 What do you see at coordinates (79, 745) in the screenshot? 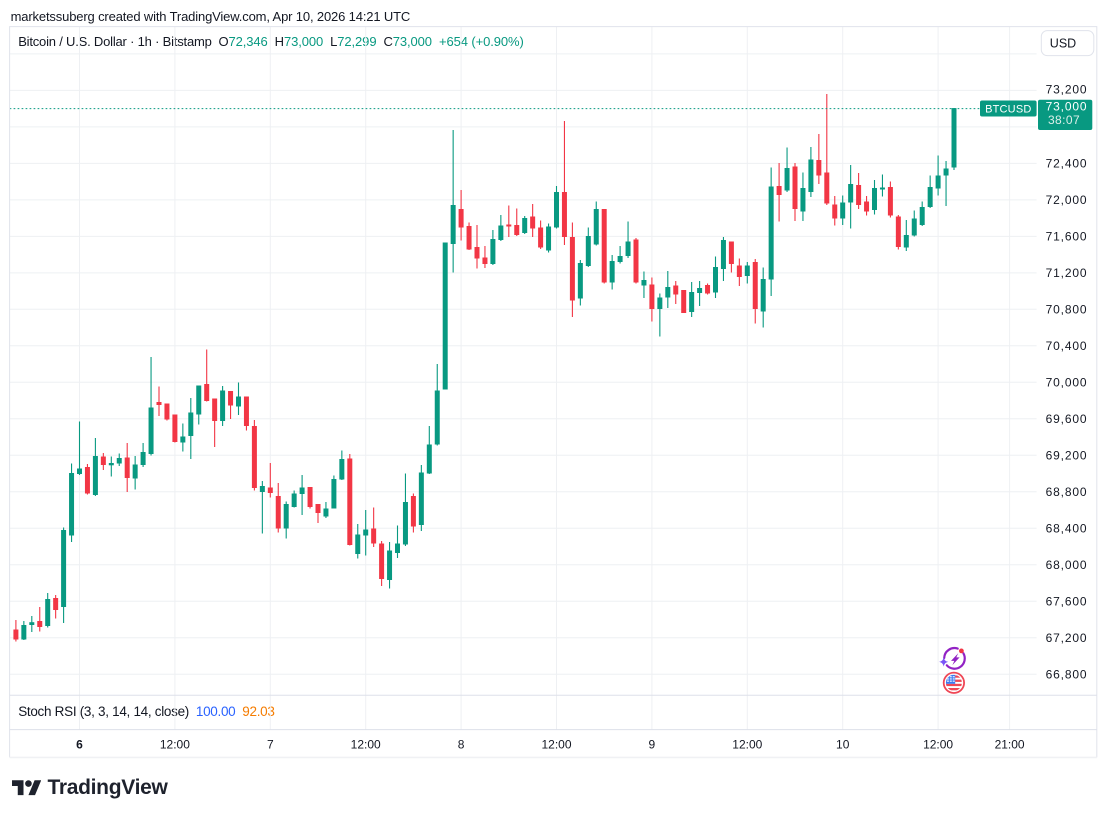
I see `svg-text: 6` at bounding box center [79, 745].